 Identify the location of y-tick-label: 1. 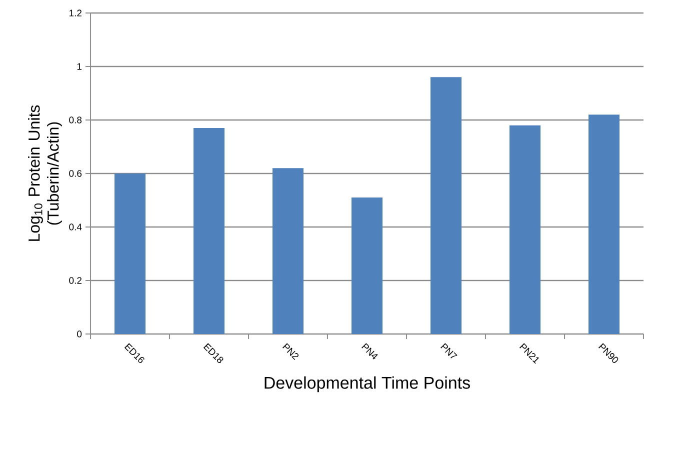
(79, 66).